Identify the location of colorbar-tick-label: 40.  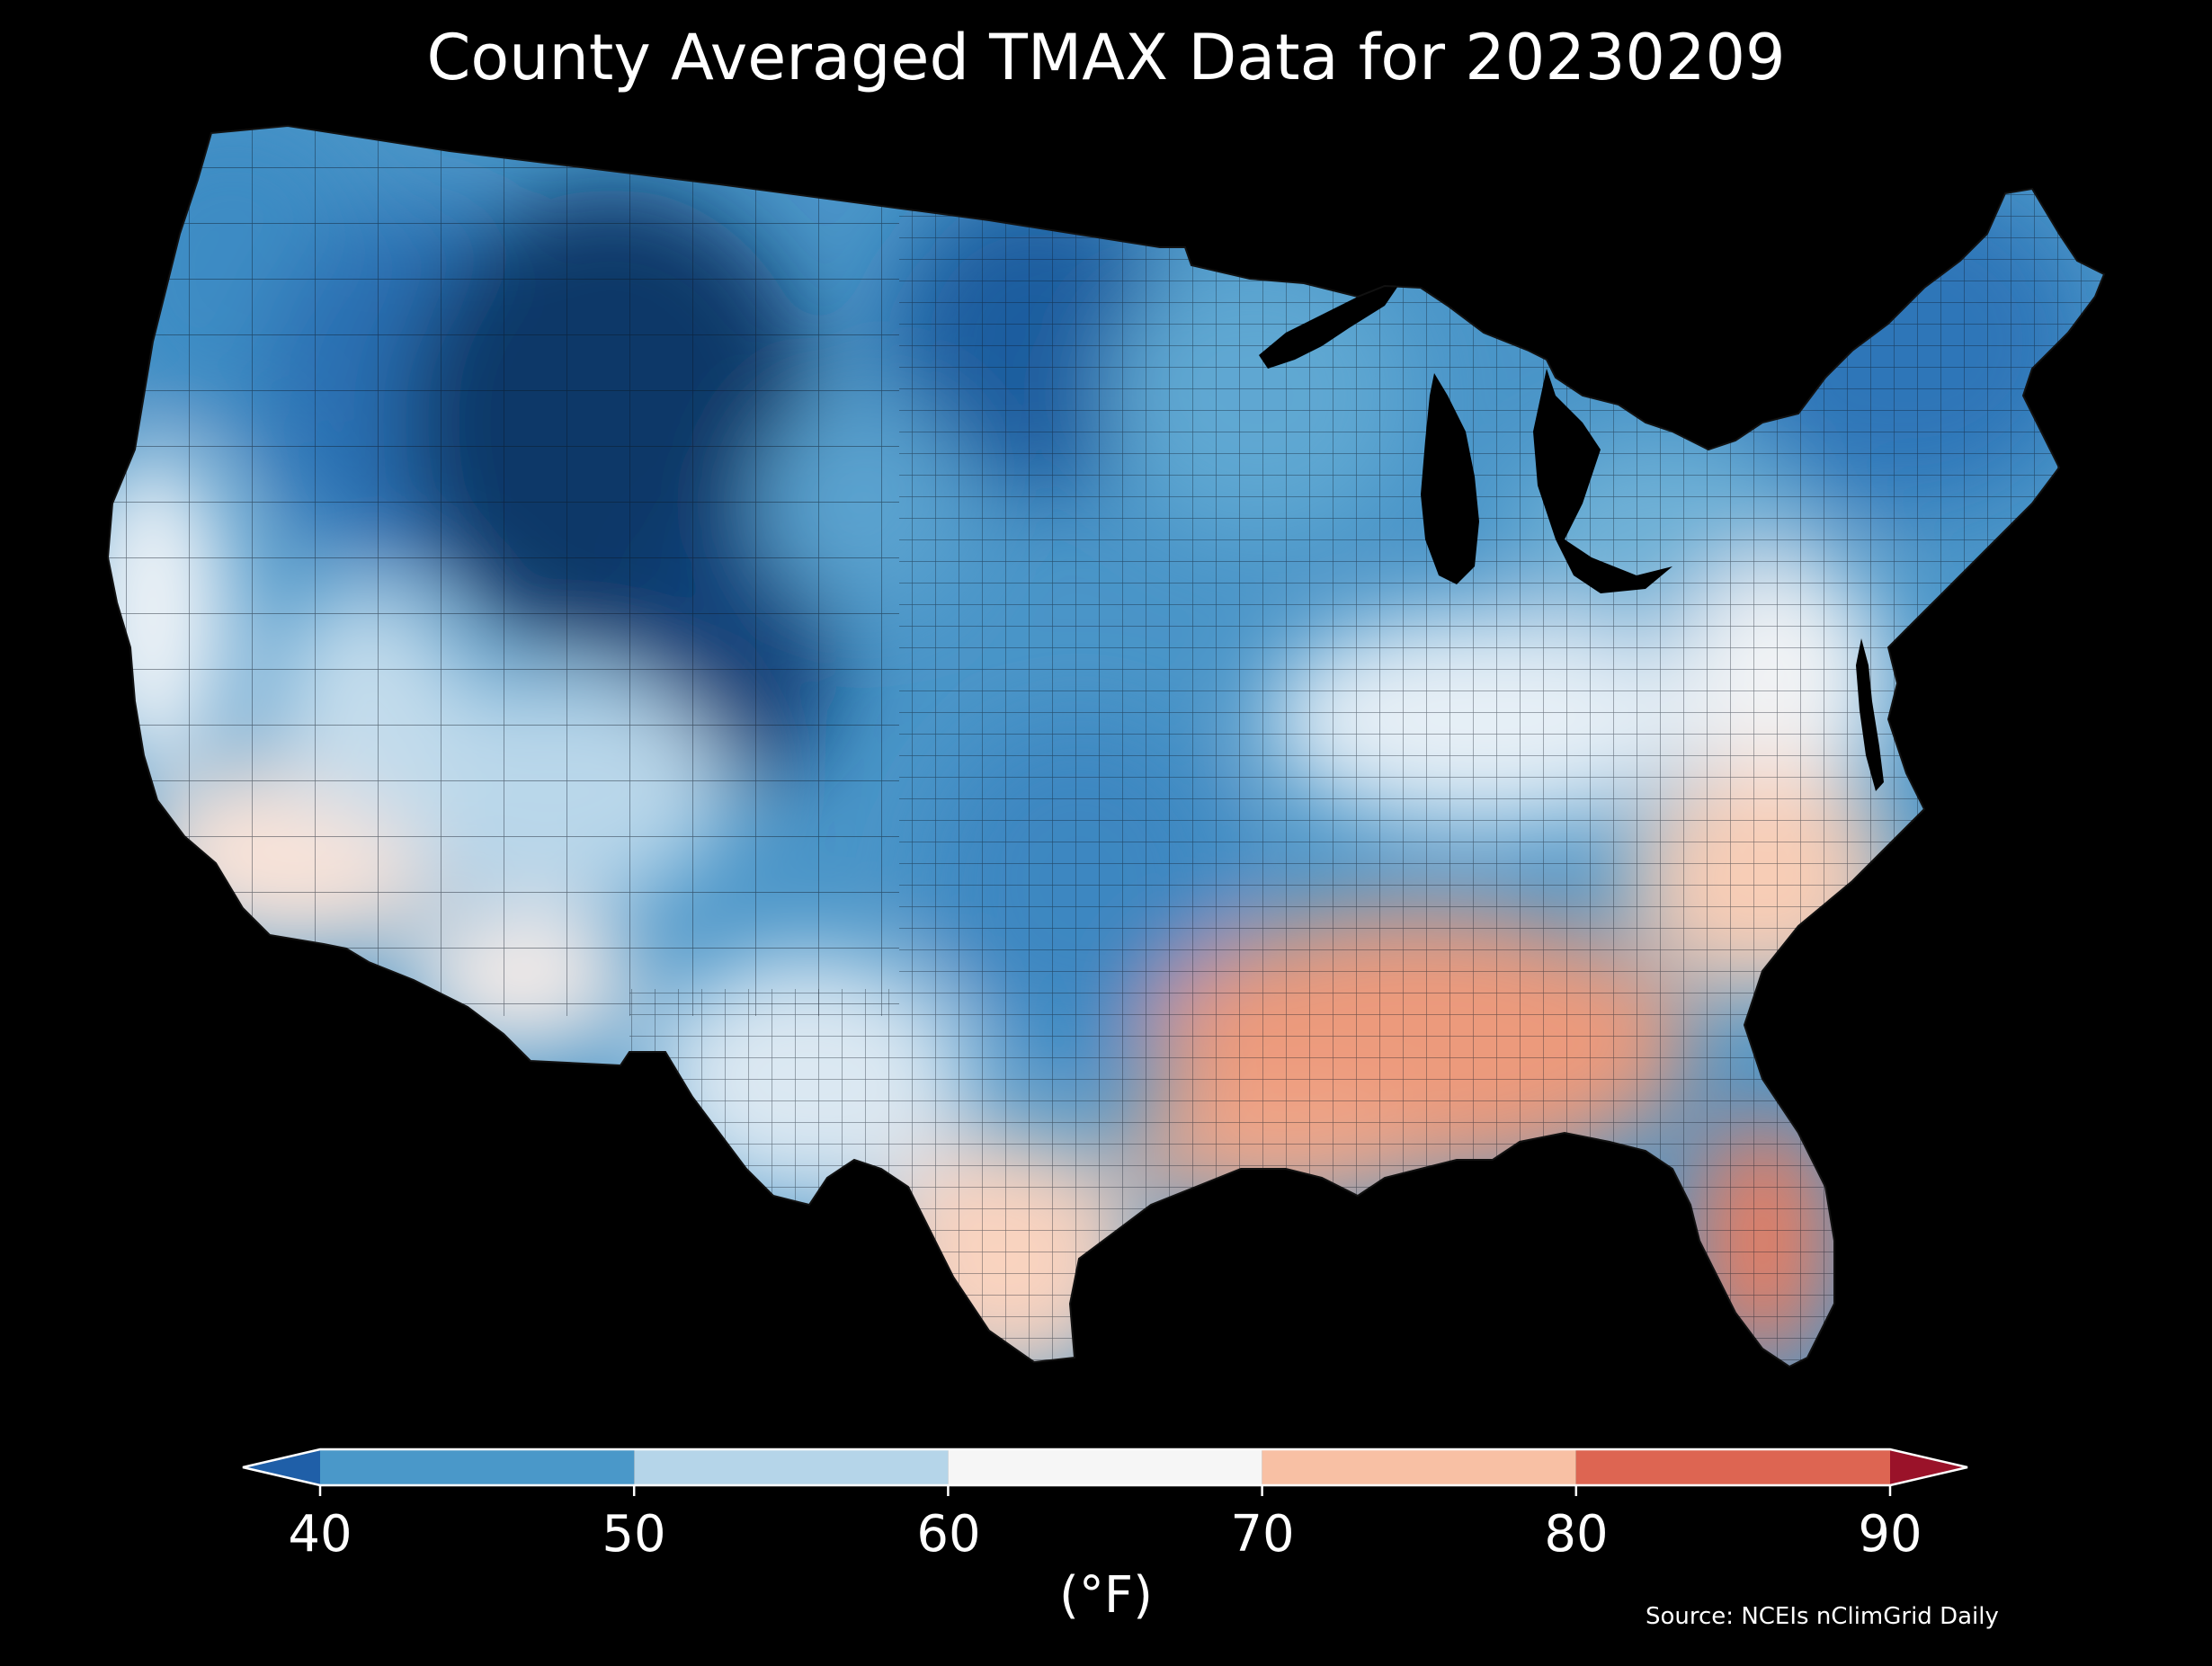
(320, 1535).